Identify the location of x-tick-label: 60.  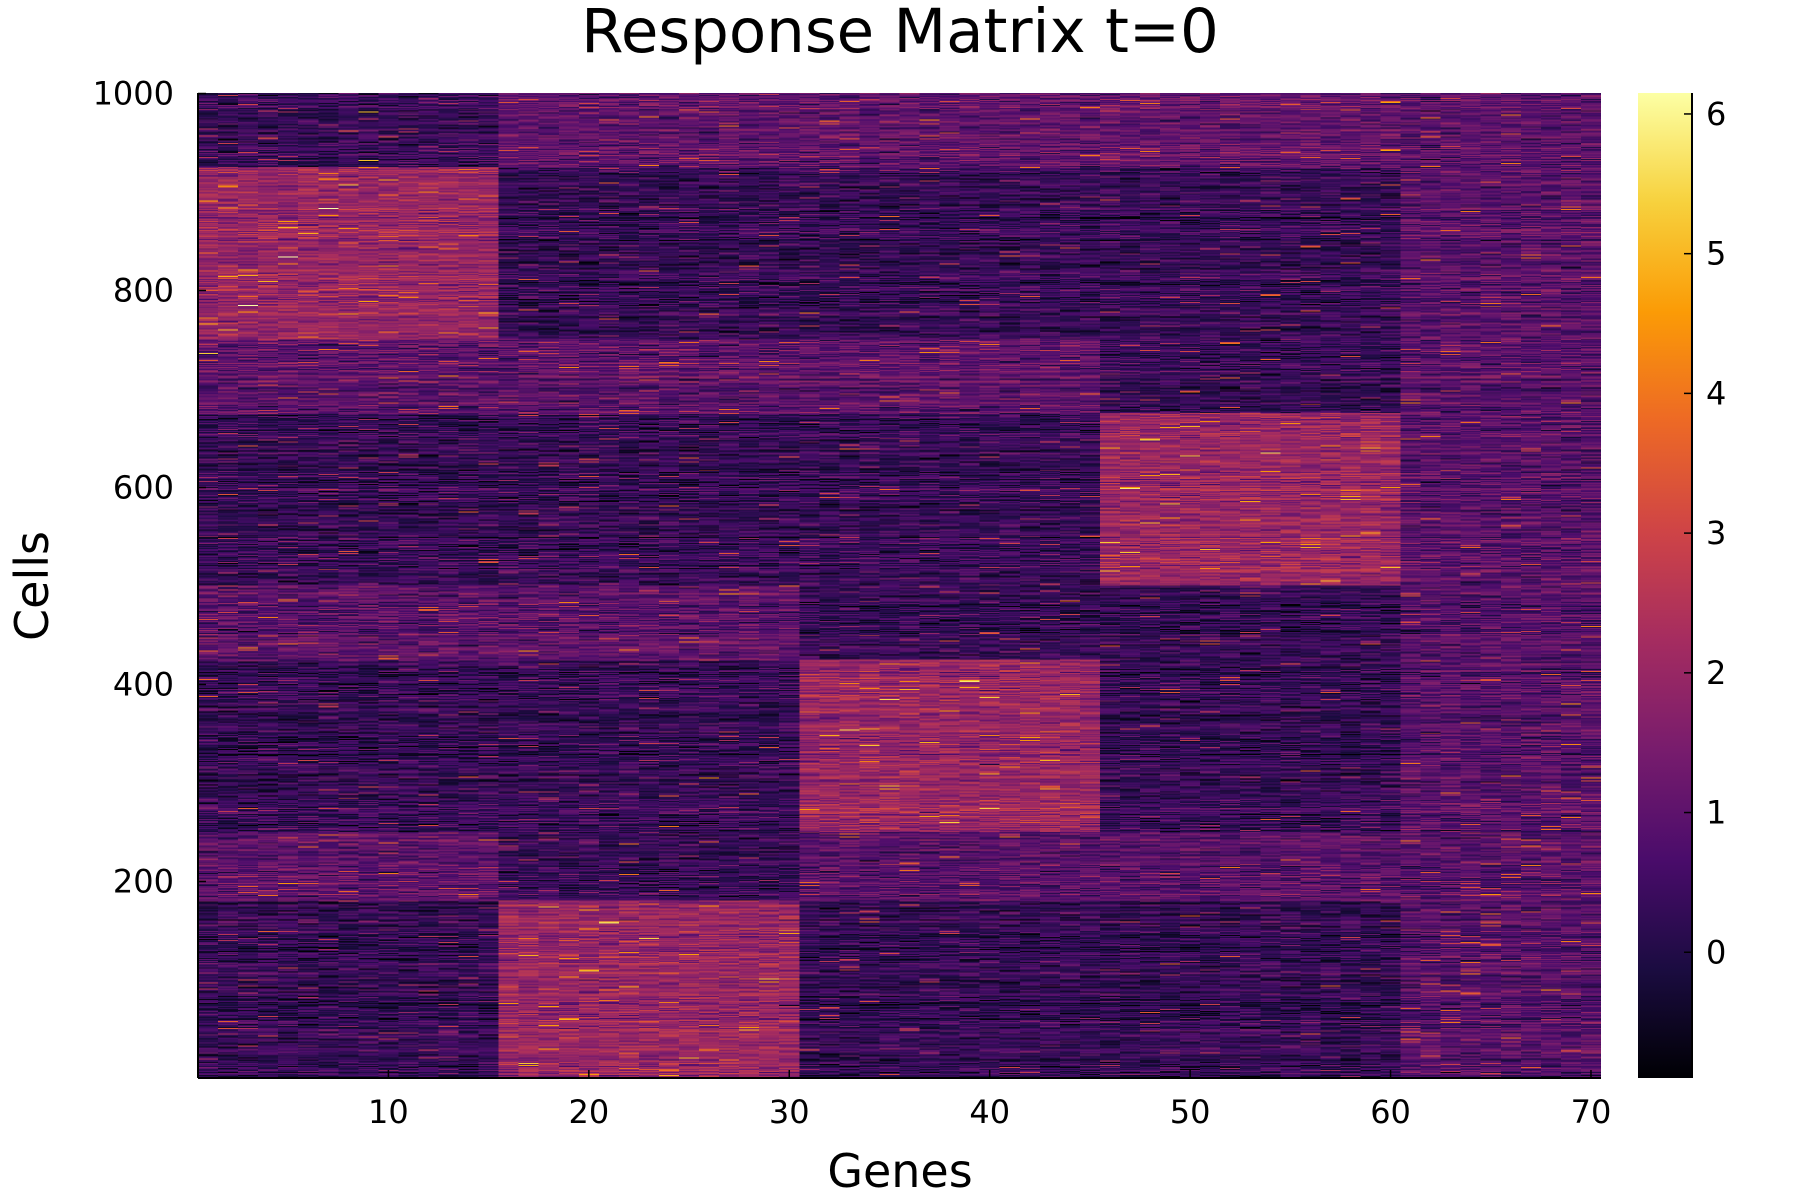
(1390, 1112).